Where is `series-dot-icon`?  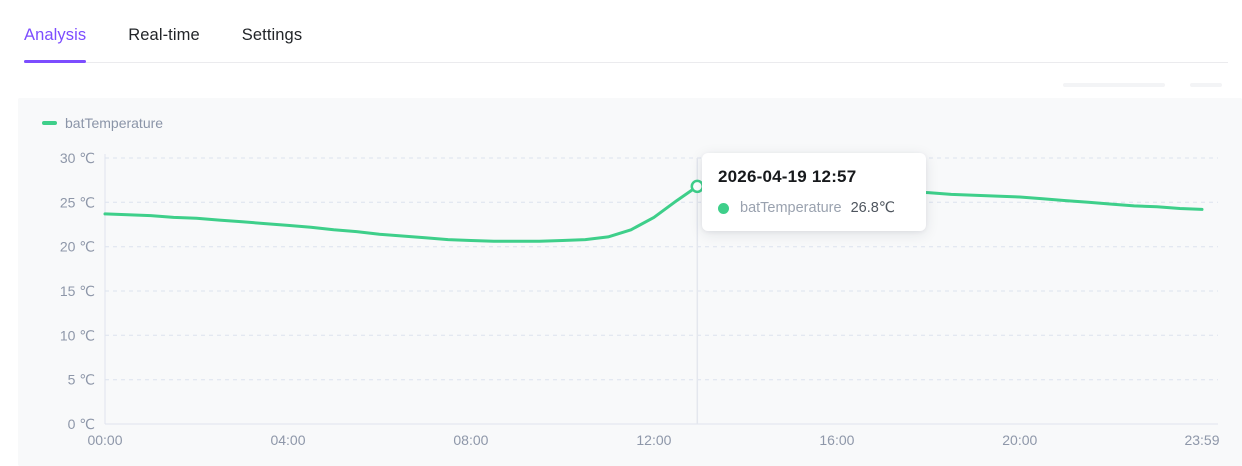
series-dot-icon is located at coordinates (723, 208).